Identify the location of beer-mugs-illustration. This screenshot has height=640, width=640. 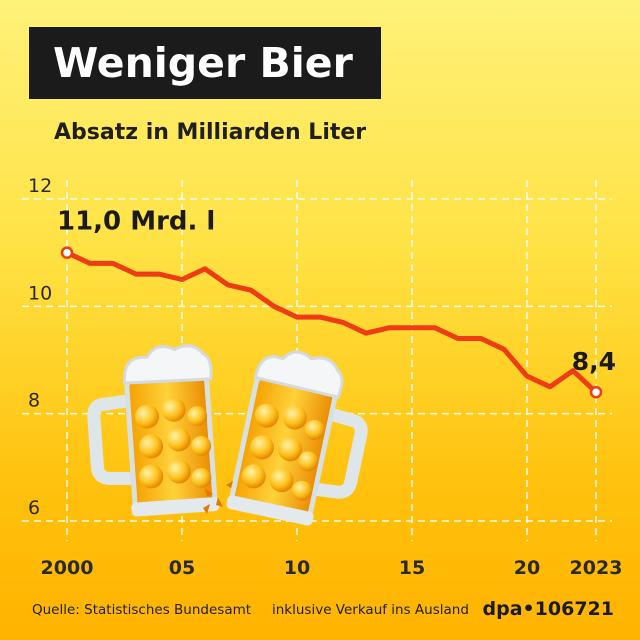
(227, 435).